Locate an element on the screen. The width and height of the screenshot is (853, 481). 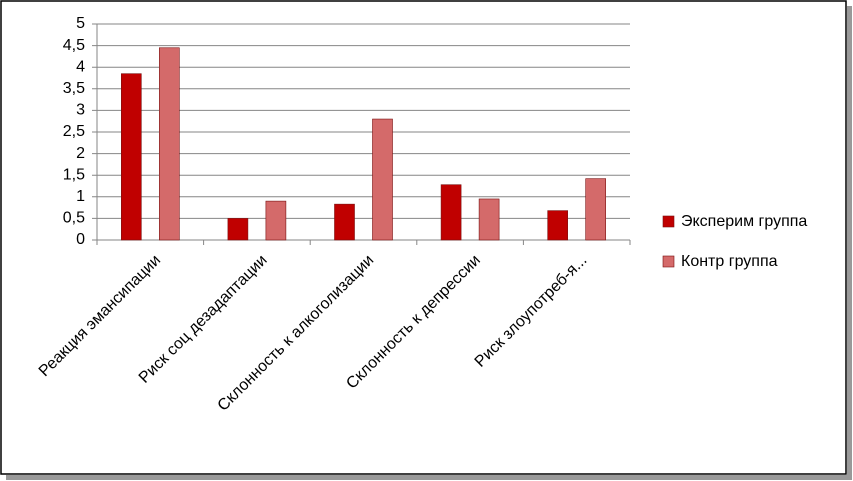
y-tick-label: 2,5 is located at coordinates (74, 131).